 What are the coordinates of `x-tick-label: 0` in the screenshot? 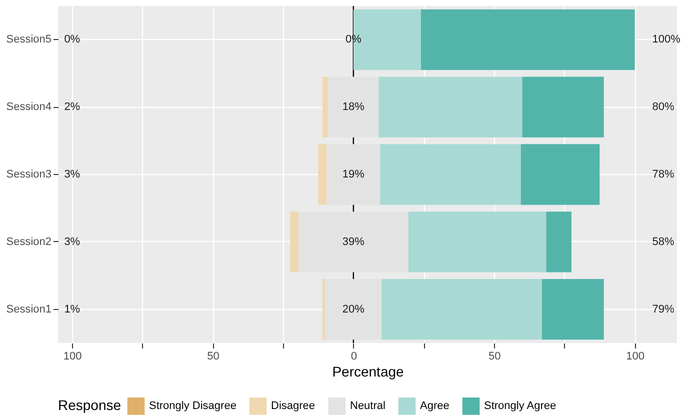 It's located at (353, 356).